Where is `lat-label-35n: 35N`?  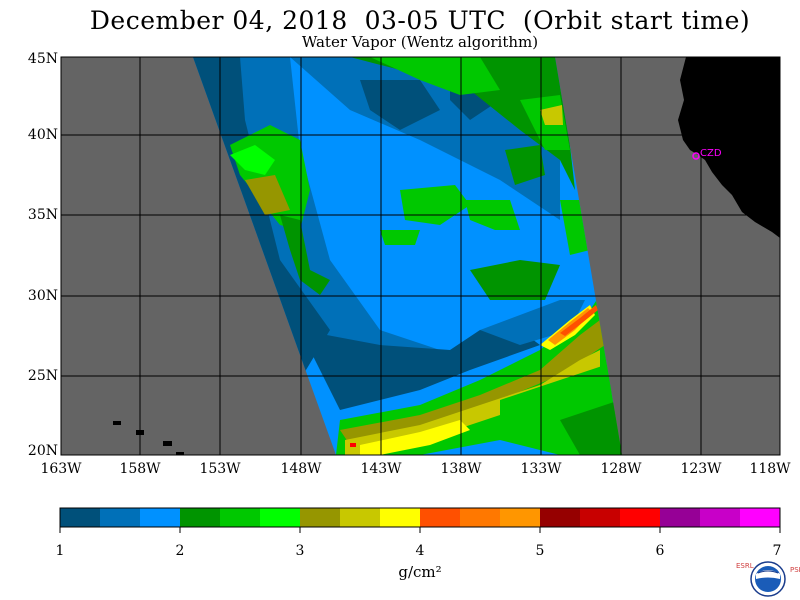
lat-label-35n: 35N is located at coordinates (42, 215).